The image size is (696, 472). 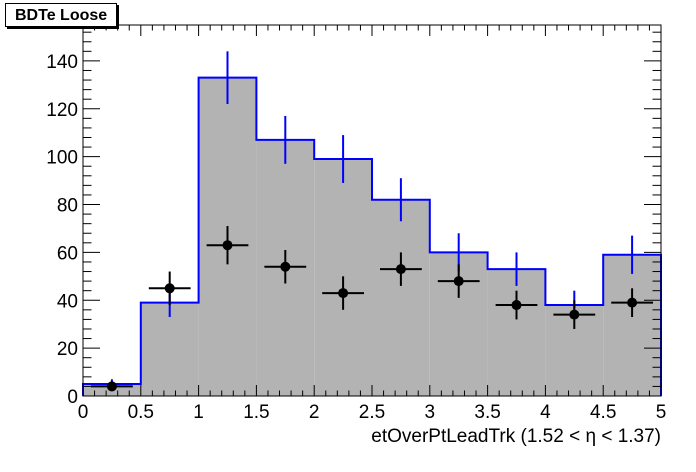 I want to click on x-tick-label: 0.5, so click(x=141, y=412).